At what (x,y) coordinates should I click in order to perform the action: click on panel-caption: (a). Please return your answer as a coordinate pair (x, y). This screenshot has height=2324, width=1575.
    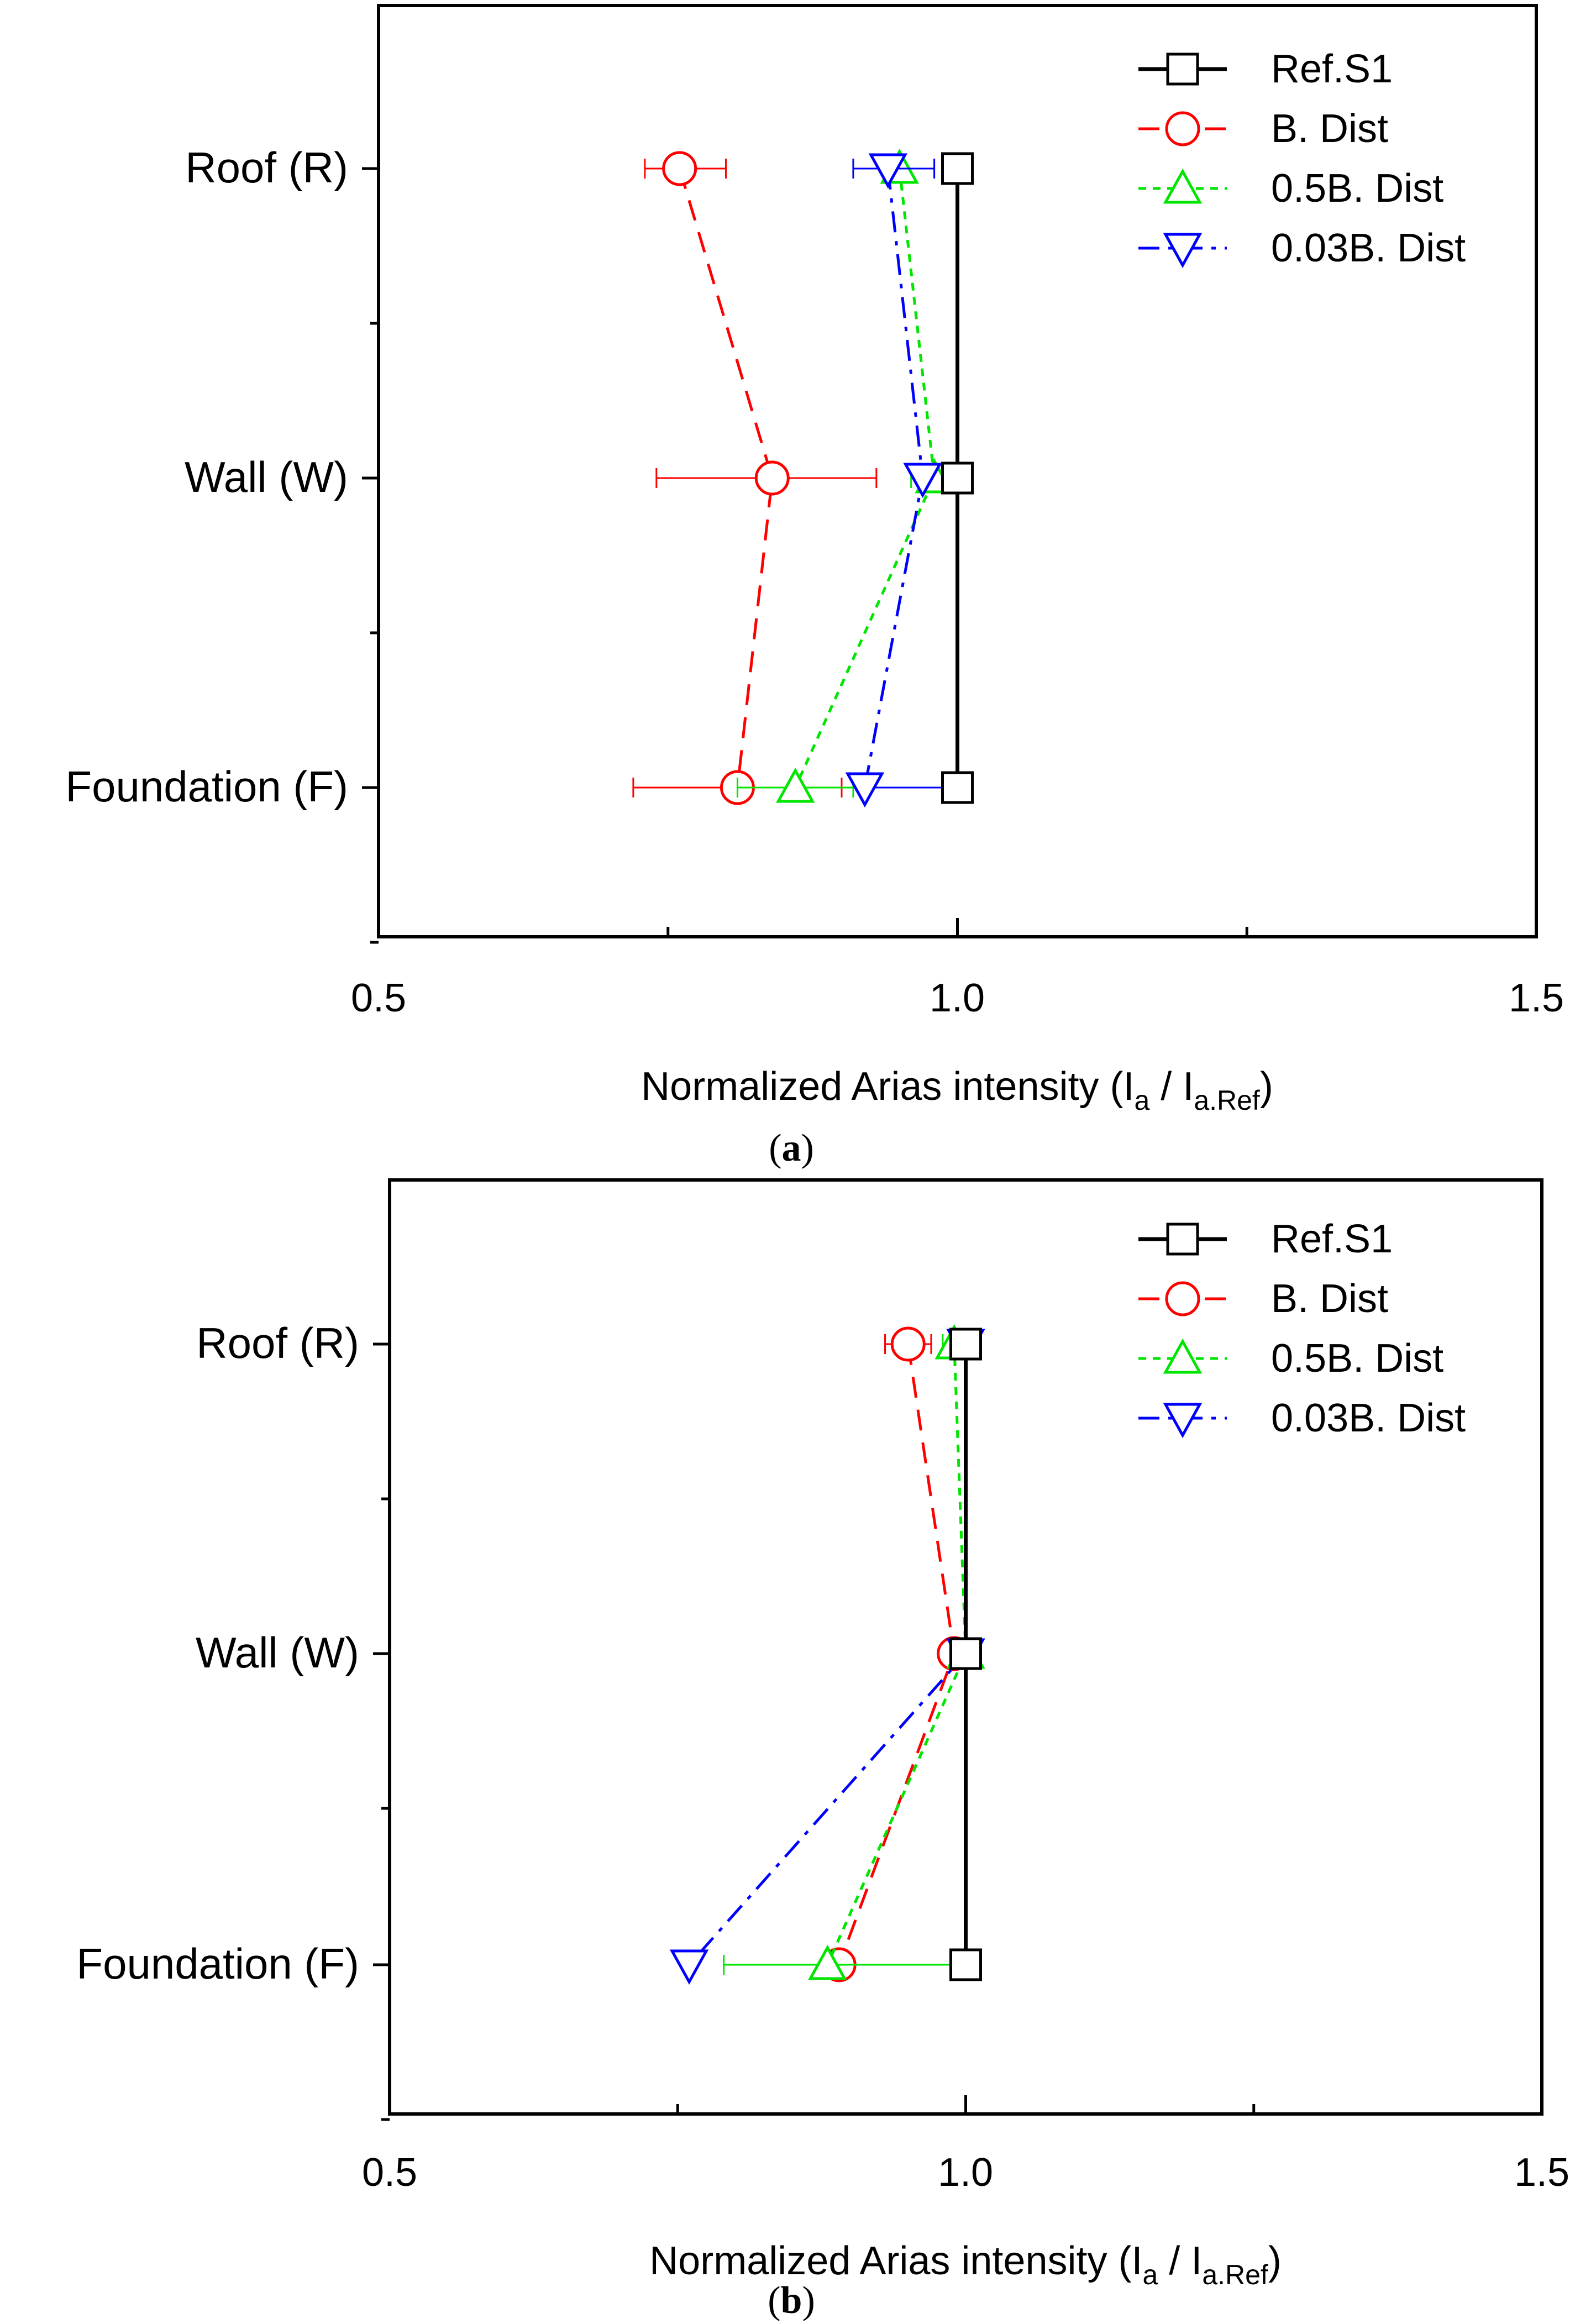
    Looking at the image, I should click on (791, 1148).